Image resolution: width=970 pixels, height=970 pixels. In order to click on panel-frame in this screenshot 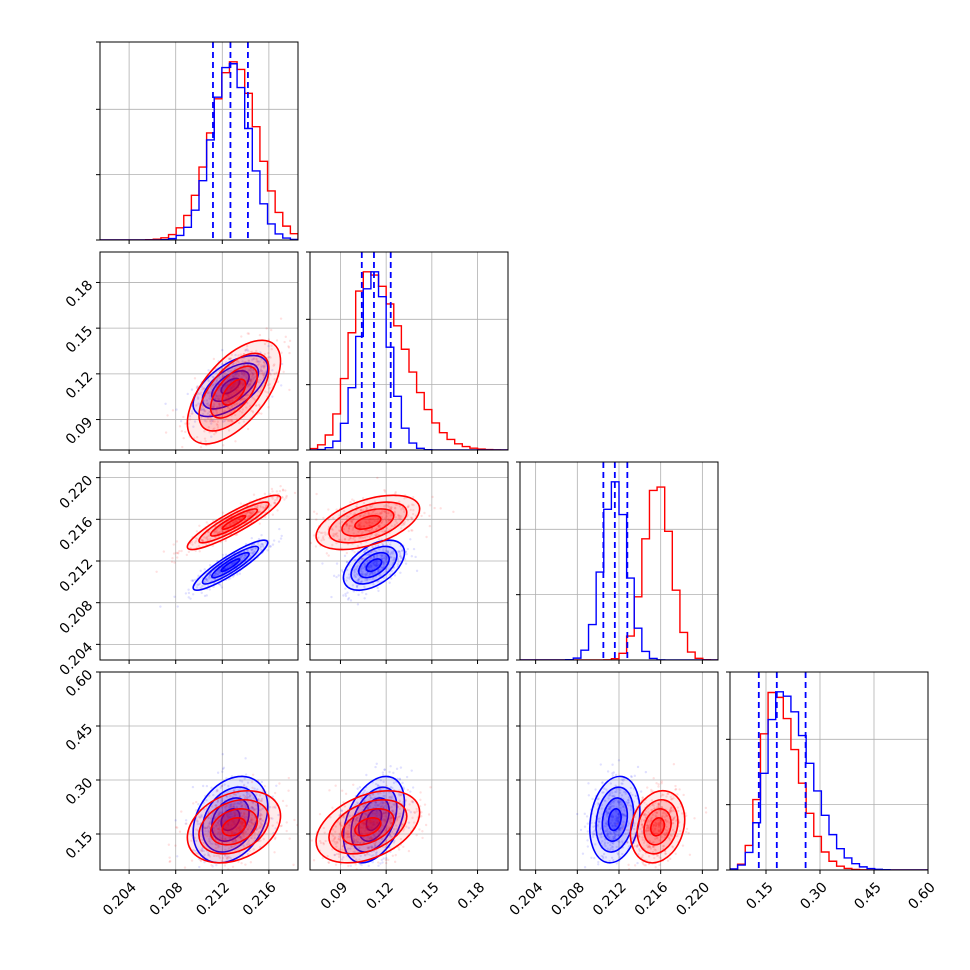, I will do `click(409, 771)`.